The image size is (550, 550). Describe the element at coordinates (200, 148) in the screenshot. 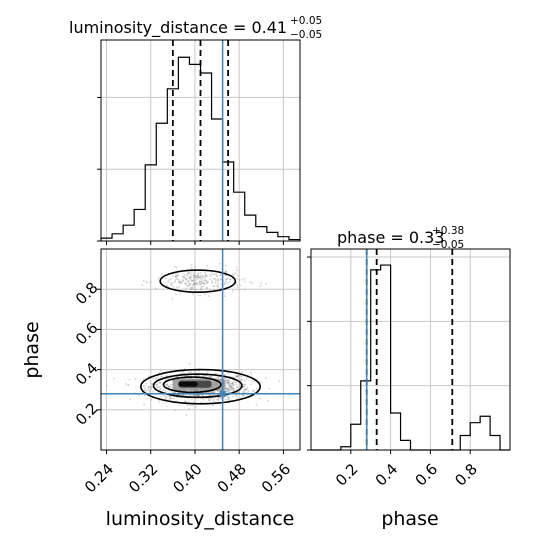

I see `m0-histogram` at that location.